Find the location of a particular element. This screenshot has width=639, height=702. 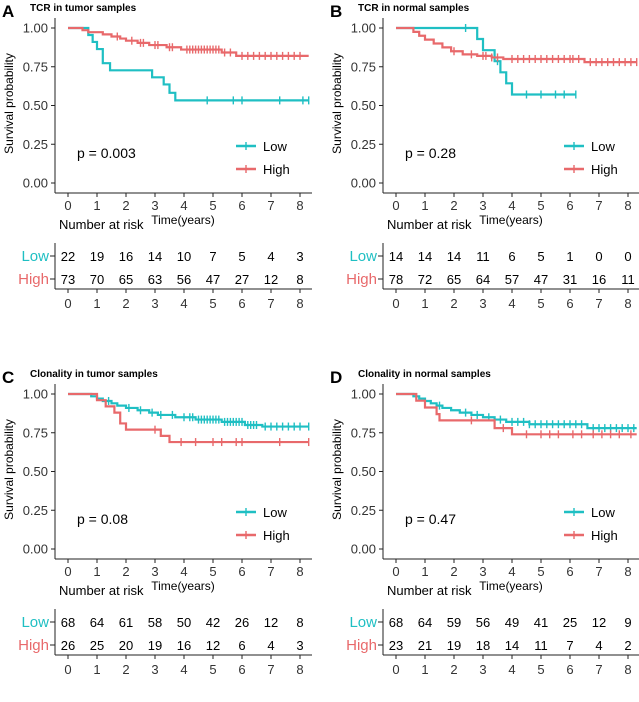

risk-value: 65 is located at coordinates (454, 279).